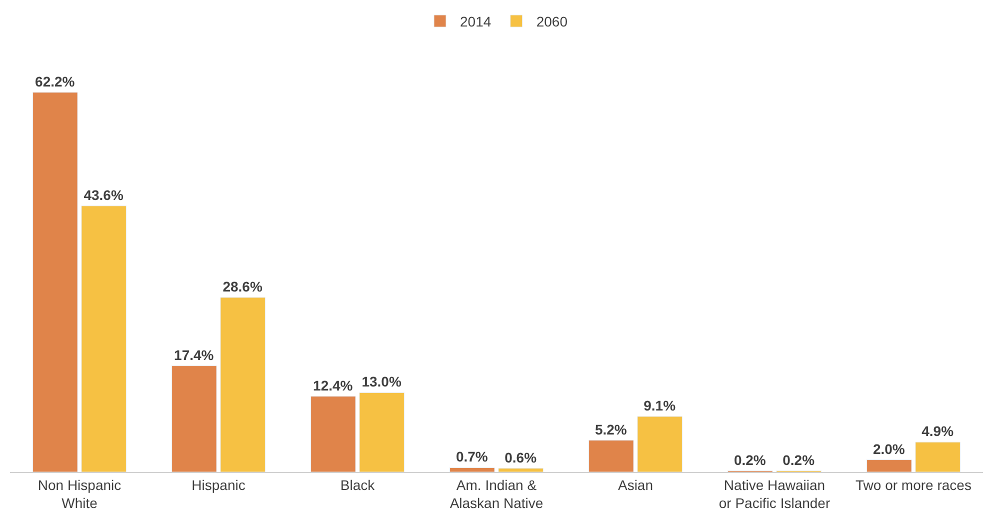 This screenshot has width=988, height=527. What do you see at coordinates (476, 21) in the screenshot?
I see `legend-label: 2014` at bounding box center [476, 21].